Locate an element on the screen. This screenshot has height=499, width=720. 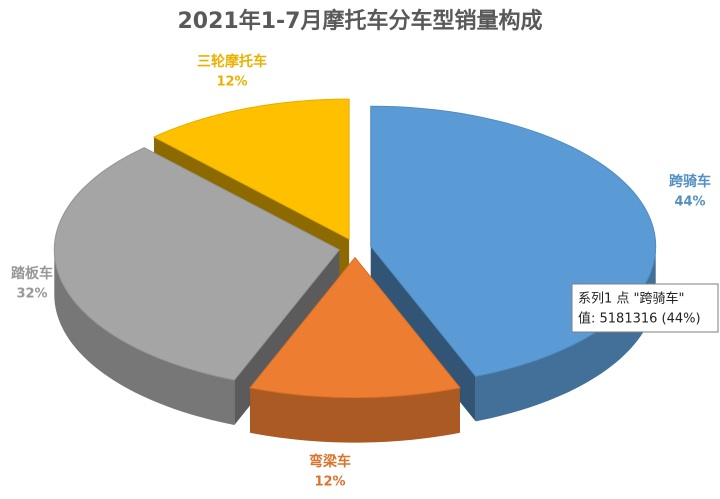
tooltip-box is located at coordinates (645, 308).